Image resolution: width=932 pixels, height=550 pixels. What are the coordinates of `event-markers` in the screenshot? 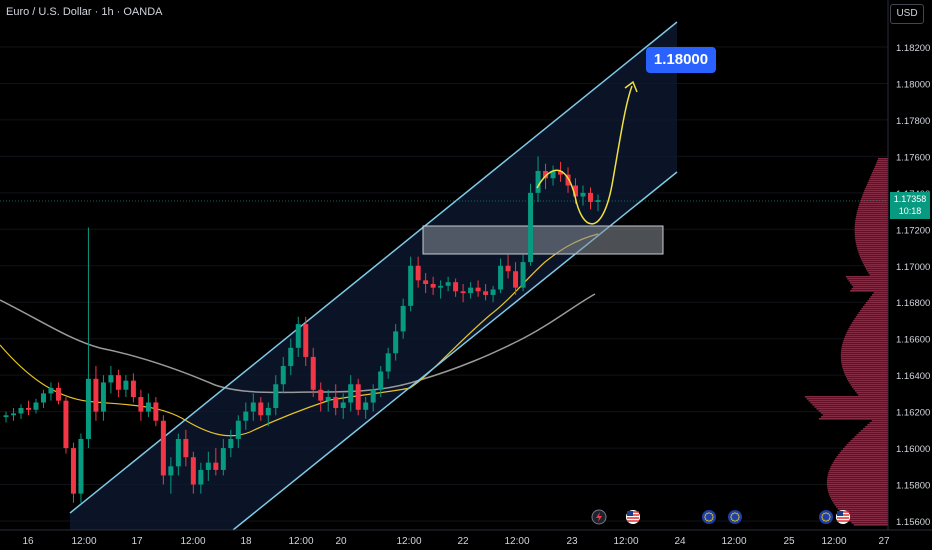 It's located at (720, 517).